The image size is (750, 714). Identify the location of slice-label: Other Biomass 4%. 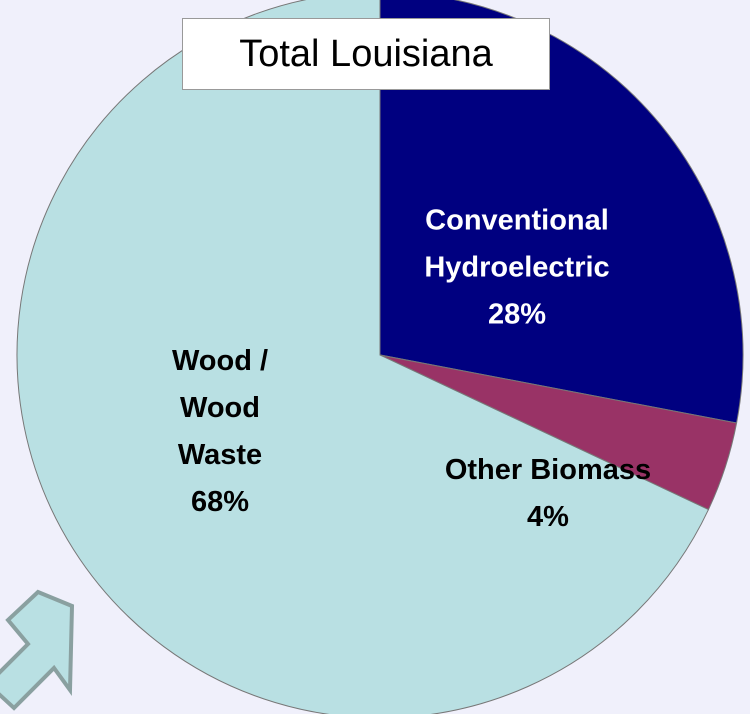
(548, 494).